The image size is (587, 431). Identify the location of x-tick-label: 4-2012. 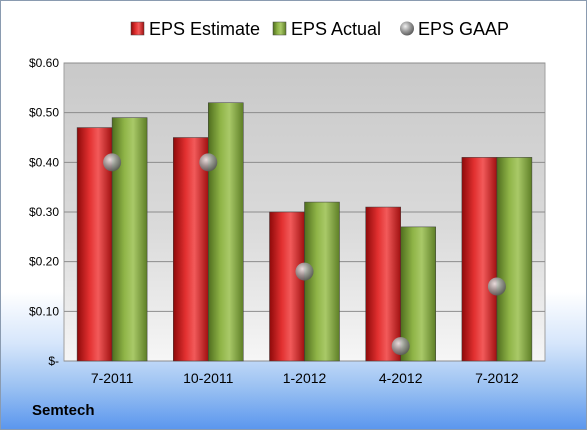
(401, 378).